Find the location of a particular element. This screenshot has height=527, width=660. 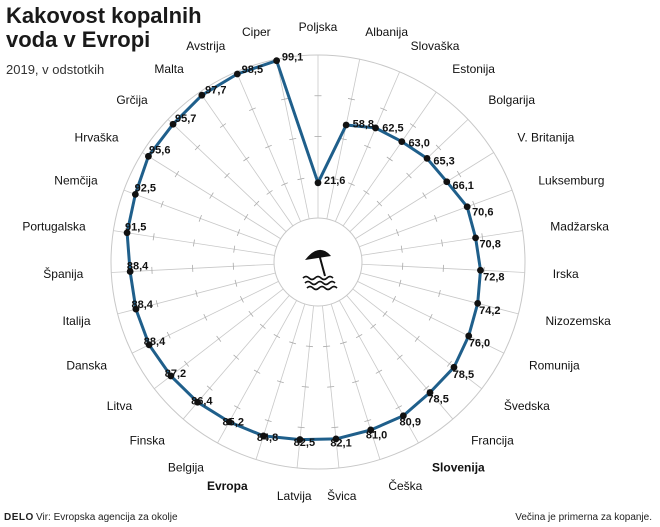

umbrella-canopy is located at coordinates (318, 254).